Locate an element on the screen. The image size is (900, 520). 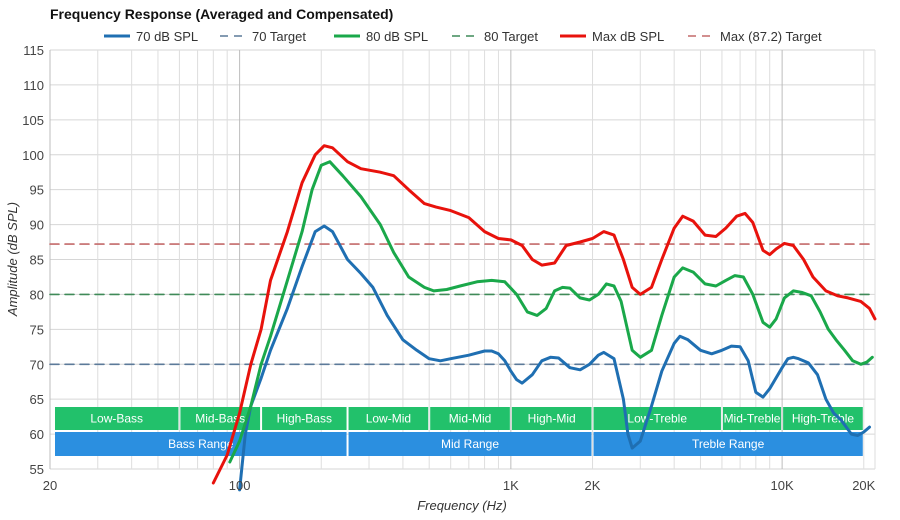
band-9: Bass Range is located at coordinates (201, 444).